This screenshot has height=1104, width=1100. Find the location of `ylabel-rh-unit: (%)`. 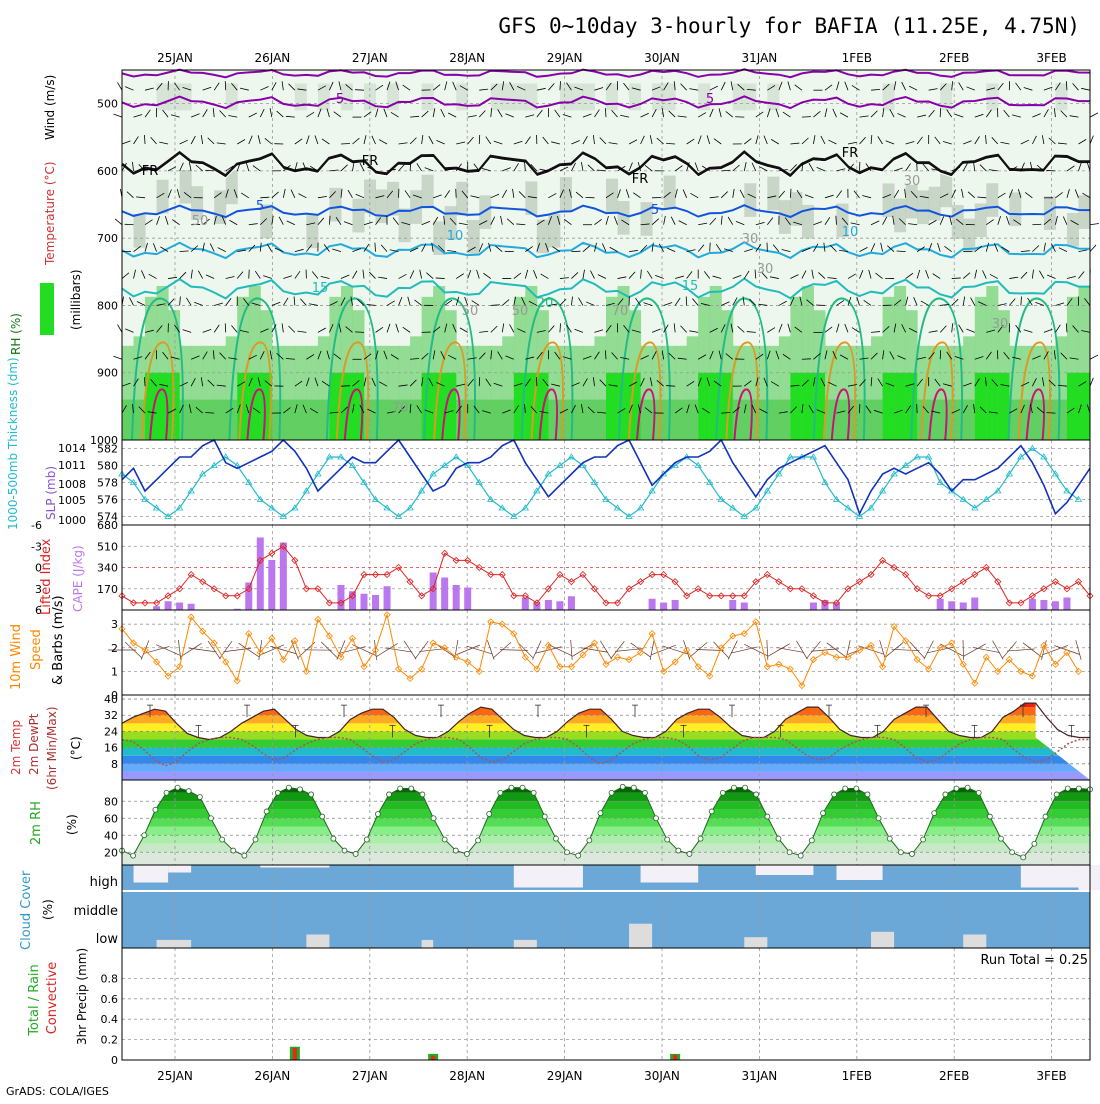

ylabel-rh-unit: (%) is located at coordinates (72, 824).